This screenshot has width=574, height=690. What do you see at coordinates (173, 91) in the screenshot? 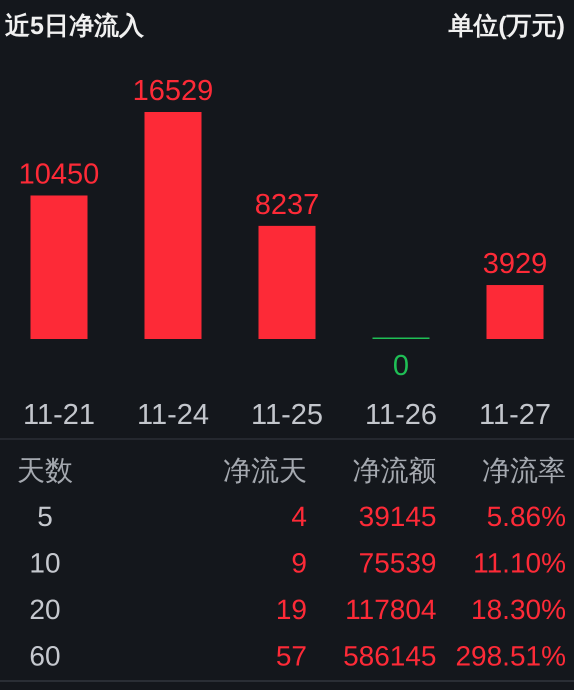
I see `data-label: 16529` at bounding box center [173, 91].